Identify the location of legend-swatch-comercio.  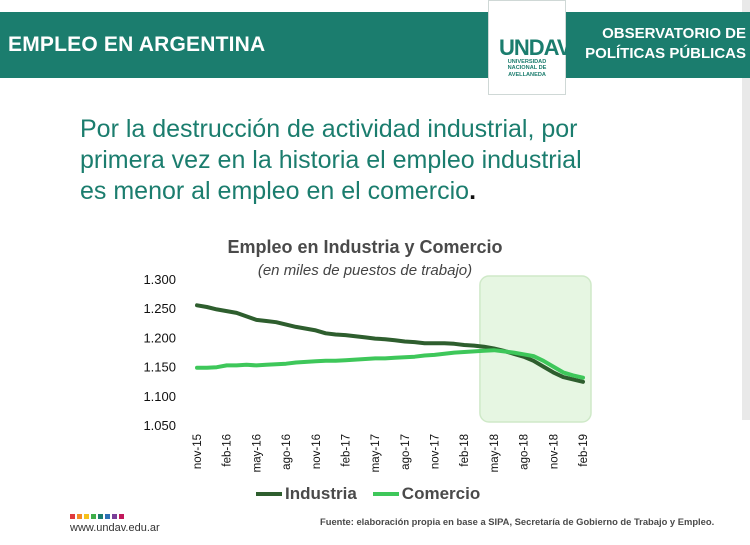
(385, 494).